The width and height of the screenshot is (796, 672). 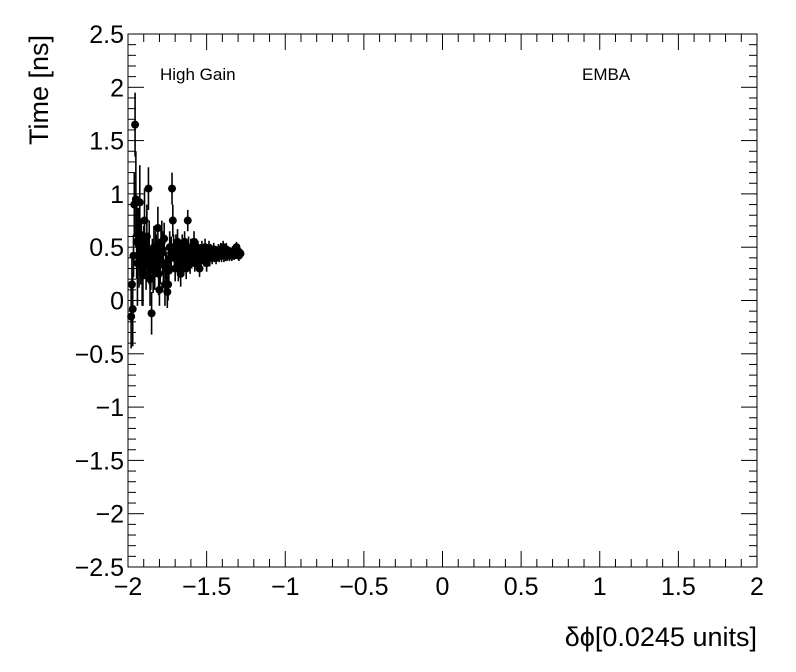 What do you see at coordinates (606, 74) in the screenshot?
I see `annotation-emba: EMBA` at bounding box center [606, 74].